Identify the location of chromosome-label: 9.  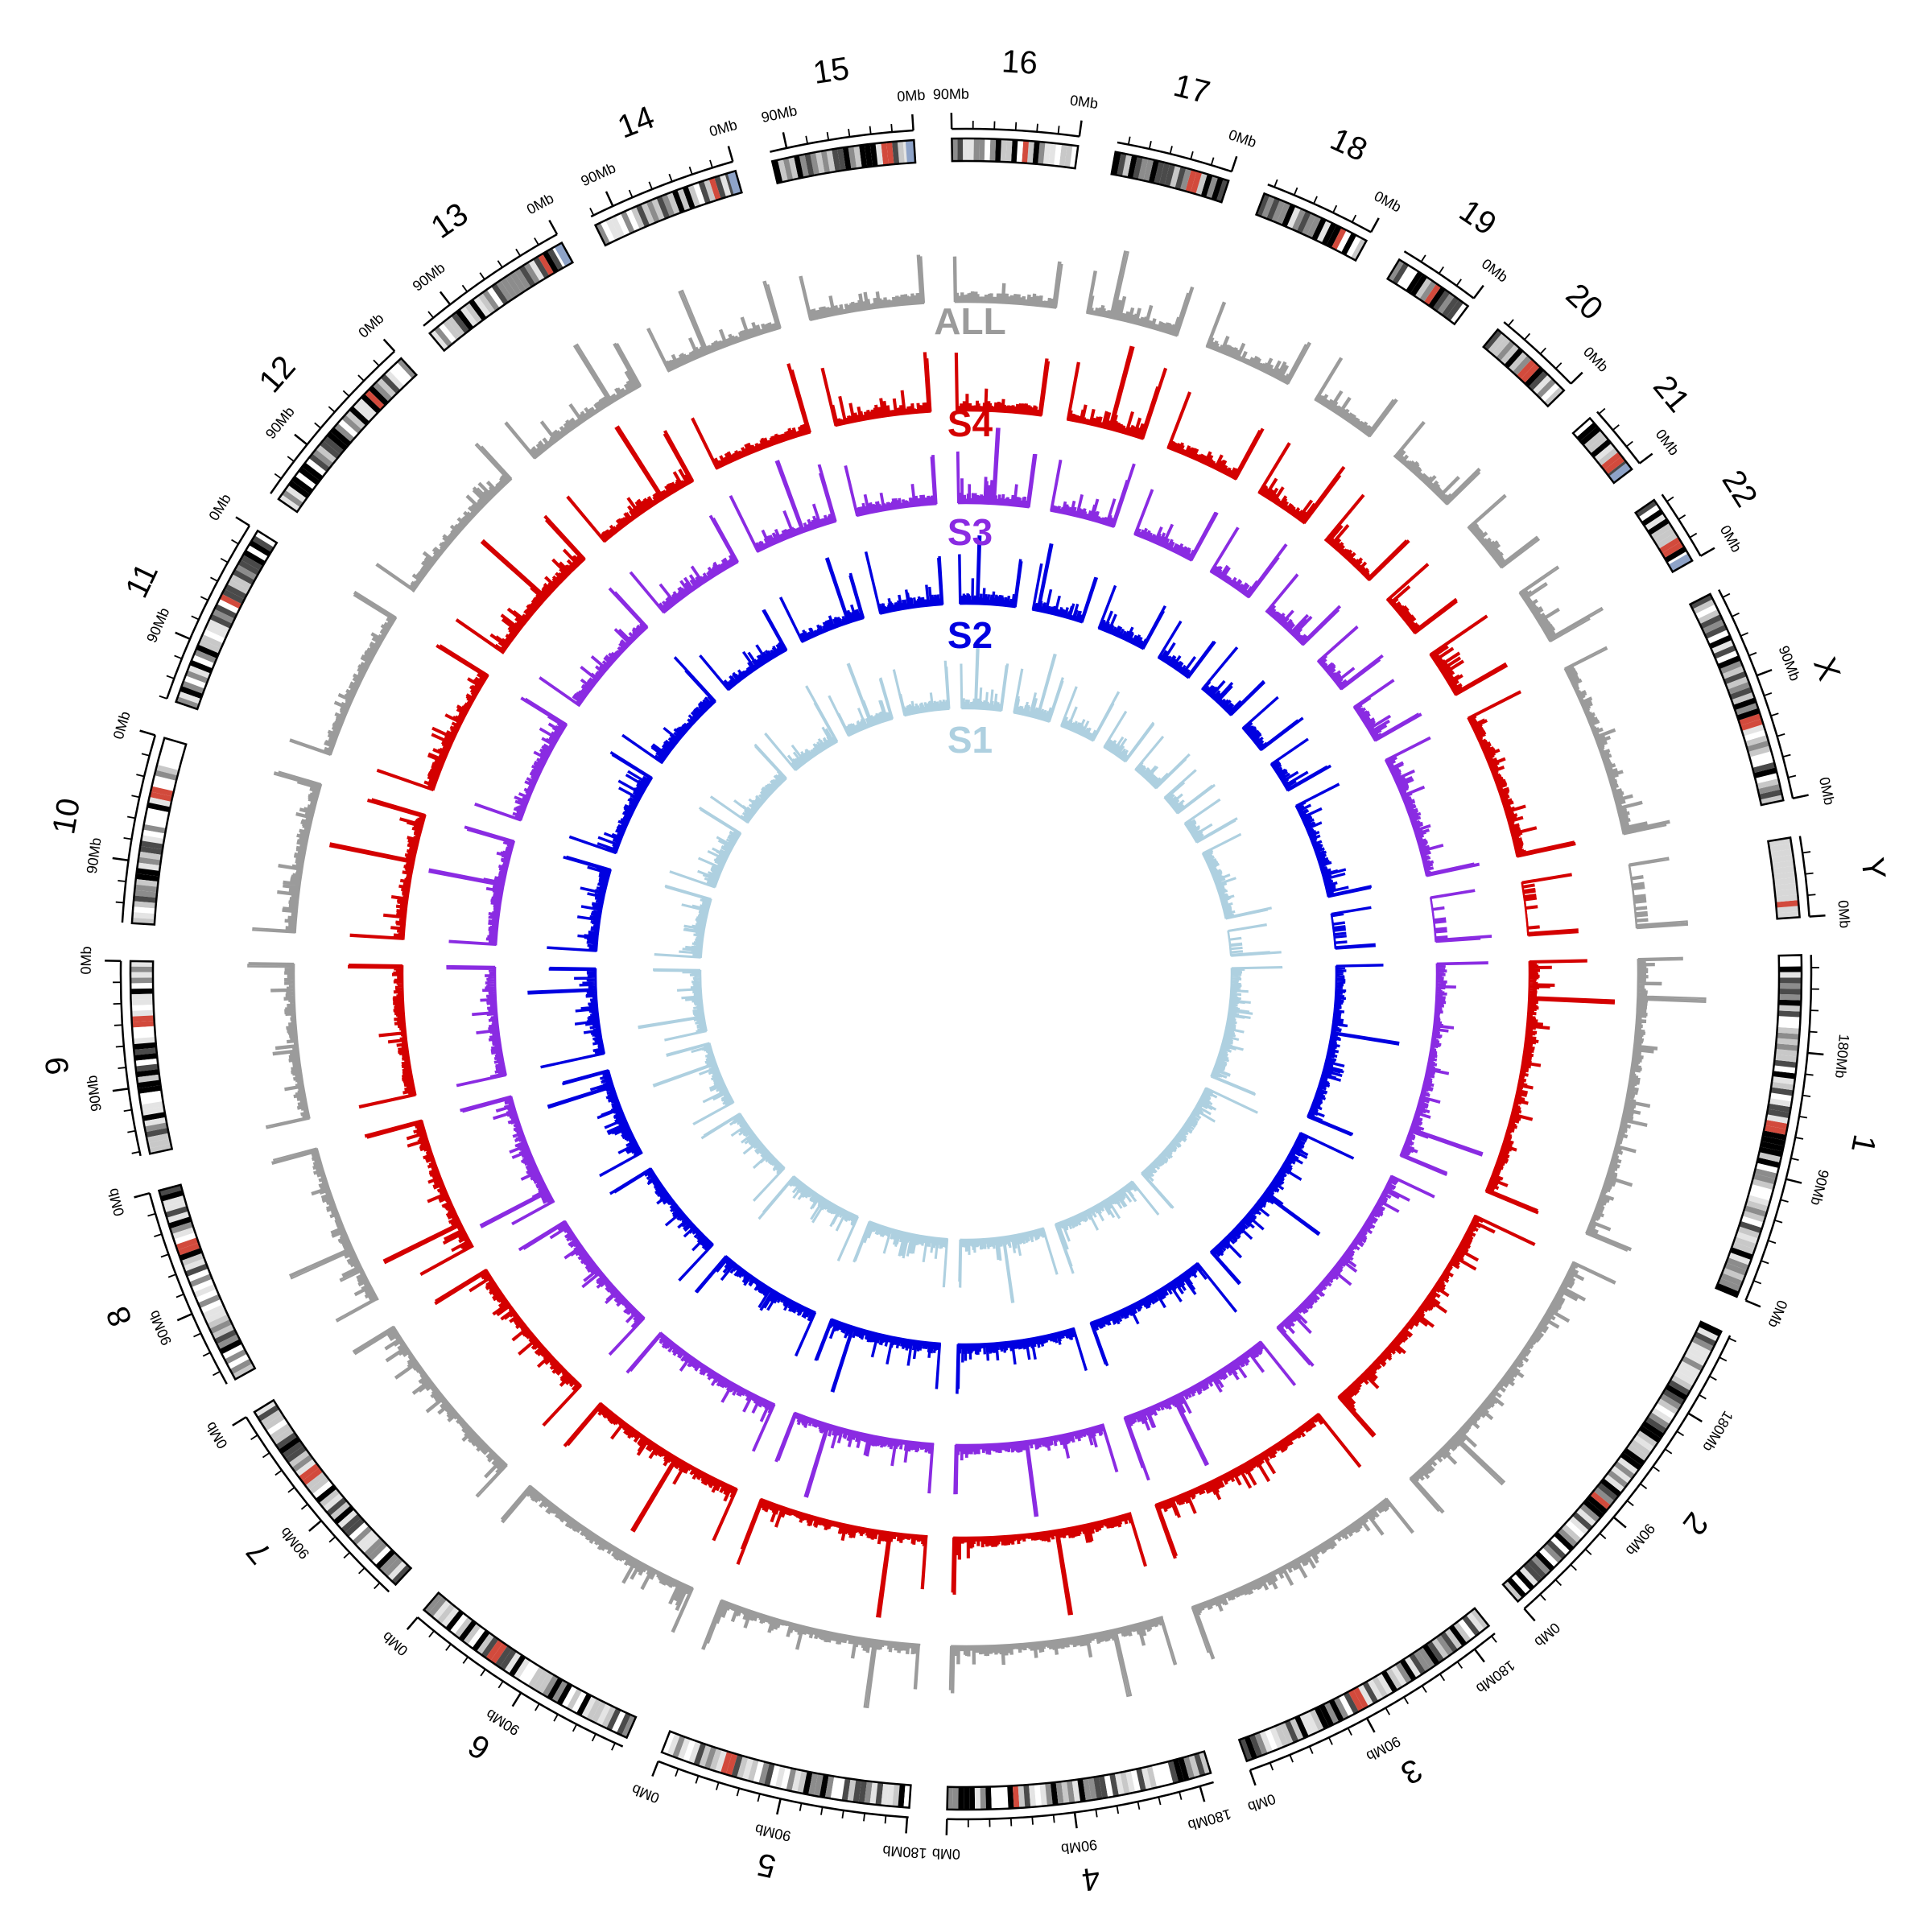
(57, 1066).